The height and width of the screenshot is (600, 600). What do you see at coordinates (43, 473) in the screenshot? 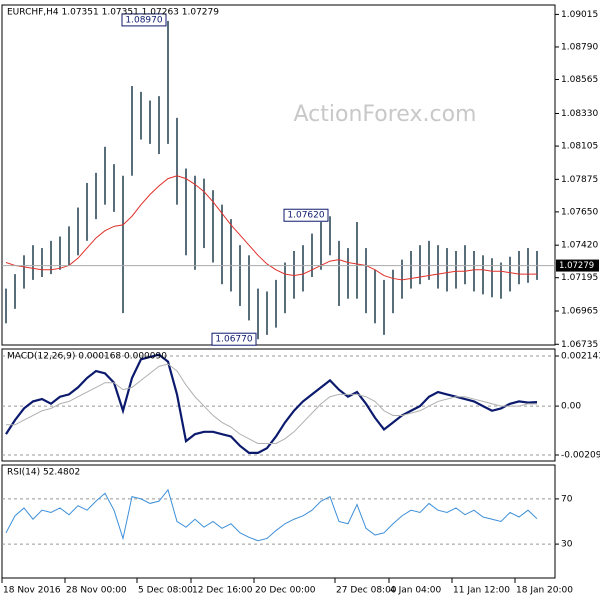
I see `panel-title: RSI(14) 52.4802` at bounding box center [43, 473].